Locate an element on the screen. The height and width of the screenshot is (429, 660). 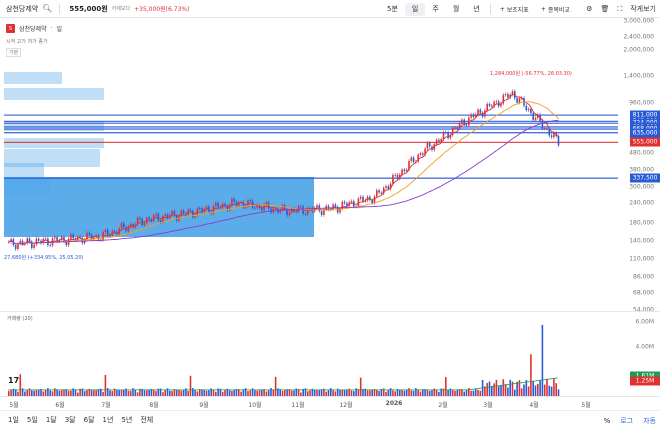
period-5min: 5분 is located at coordinates (392, 9).